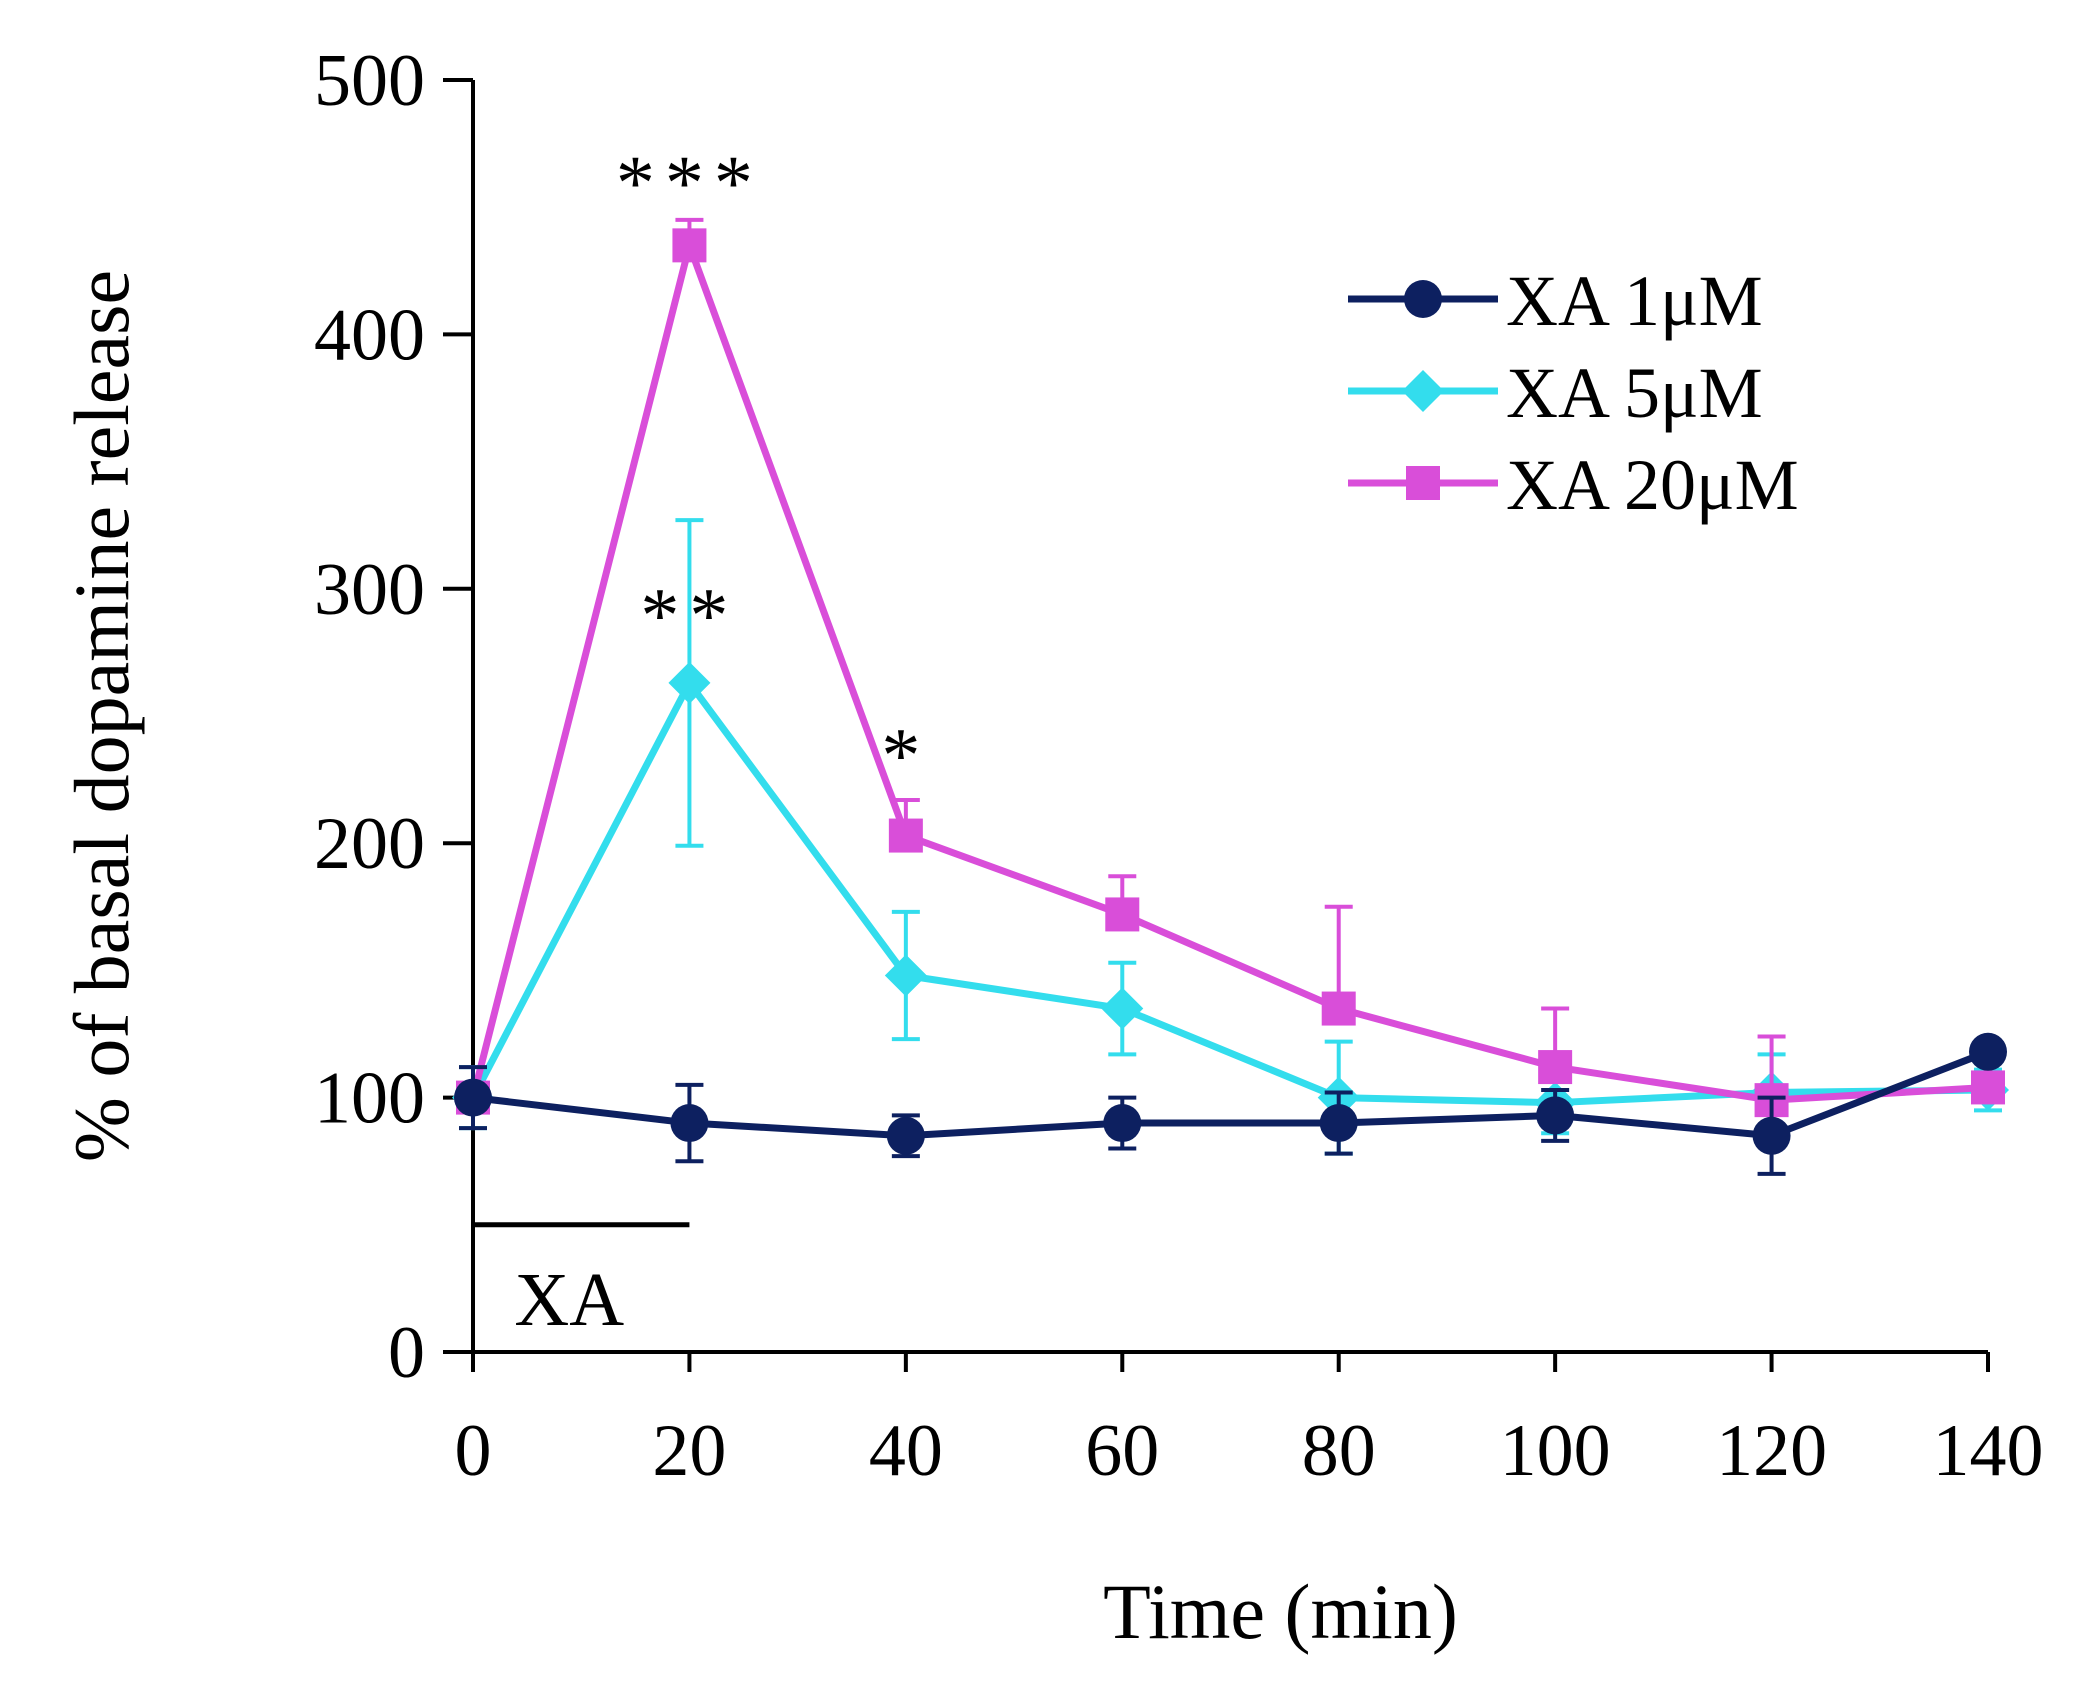 This screenshot has width=2076, height=1703. Describe the element at coordinates (101, 716) in the screenshot. I see `y-axis-title: % of basal dopamine release` at that location.